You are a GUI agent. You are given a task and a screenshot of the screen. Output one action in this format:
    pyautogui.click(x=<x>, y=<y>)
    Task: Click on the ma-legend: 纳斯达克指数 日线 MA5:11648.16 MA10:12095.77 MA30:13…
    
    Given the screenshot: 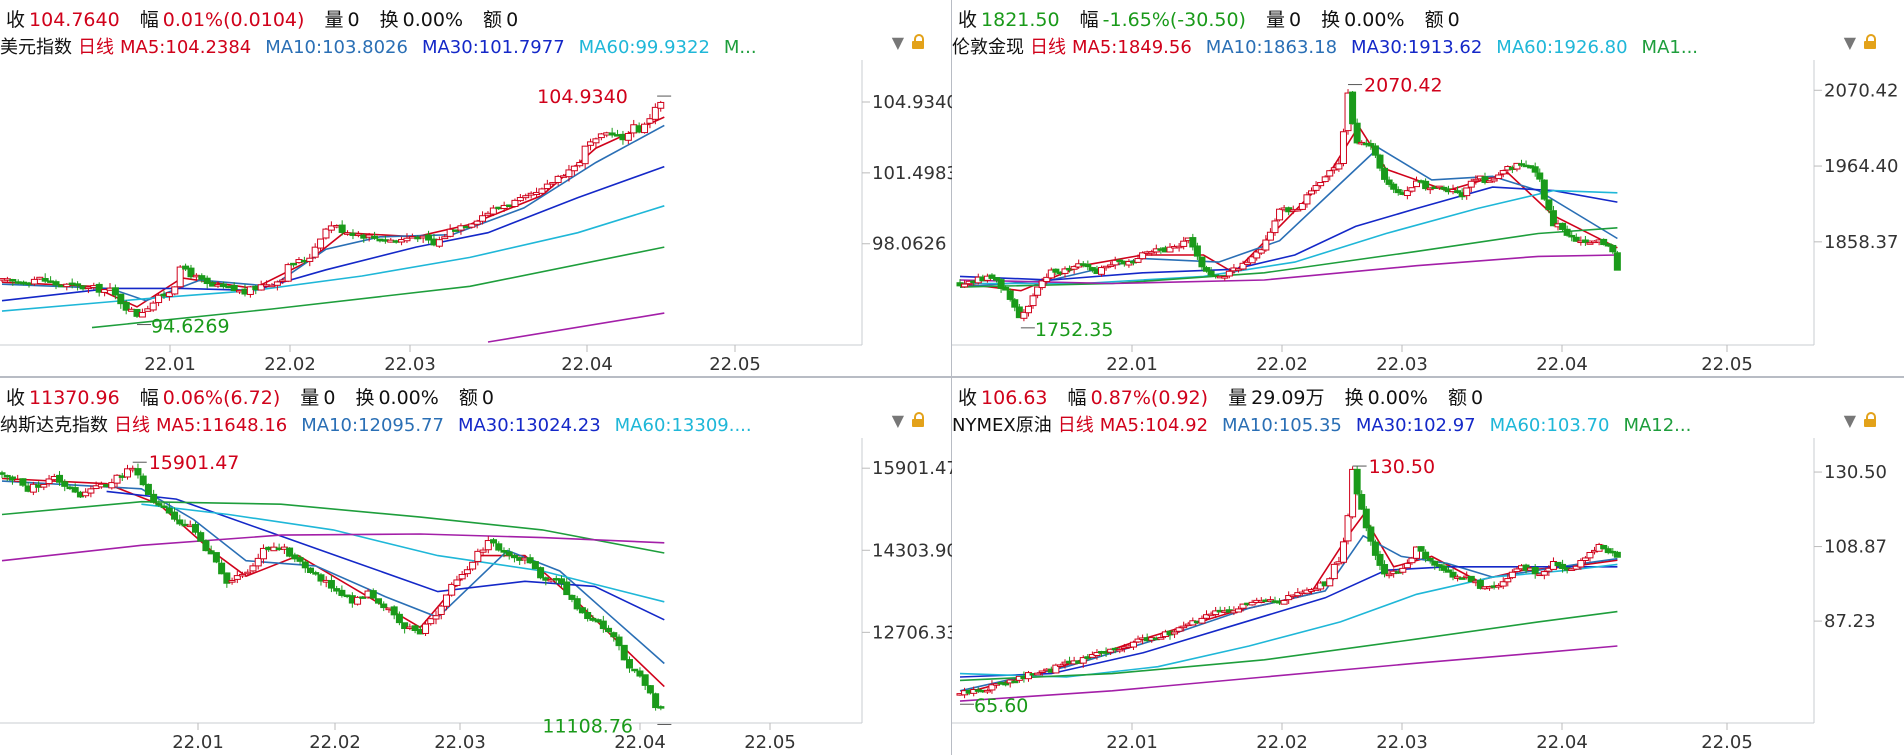 What is the action you would take?
    pyautogui.click(x=383, y=423)
    